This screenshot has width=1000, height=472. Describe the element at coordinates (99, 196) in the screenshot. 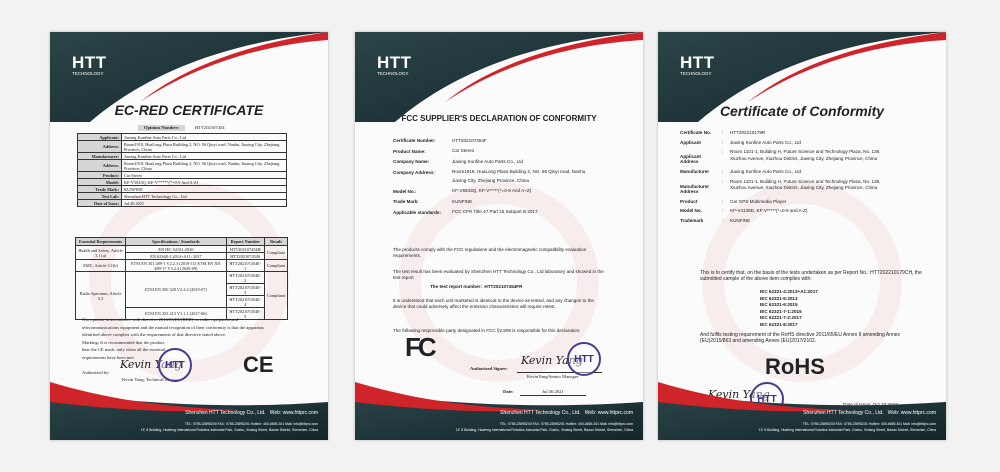

I see `field-label: Test Lab:` at that location.